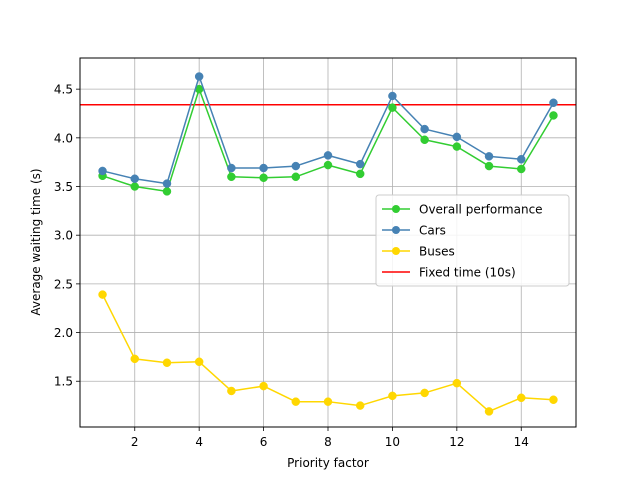 The height and width of the screenshot is (480, 640). I want to click on y-axis-ticks: 1.5 2.0 2.5 3.0 3.5 4.0 4.5, so click(67, 236).